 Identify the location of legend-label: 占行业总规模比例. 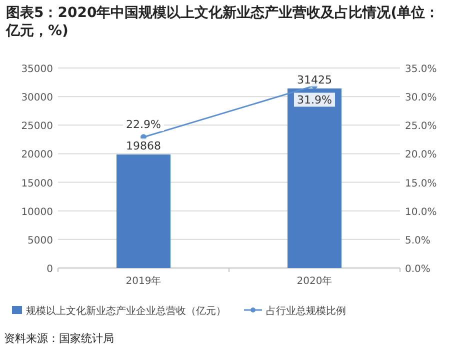
(306, 311).